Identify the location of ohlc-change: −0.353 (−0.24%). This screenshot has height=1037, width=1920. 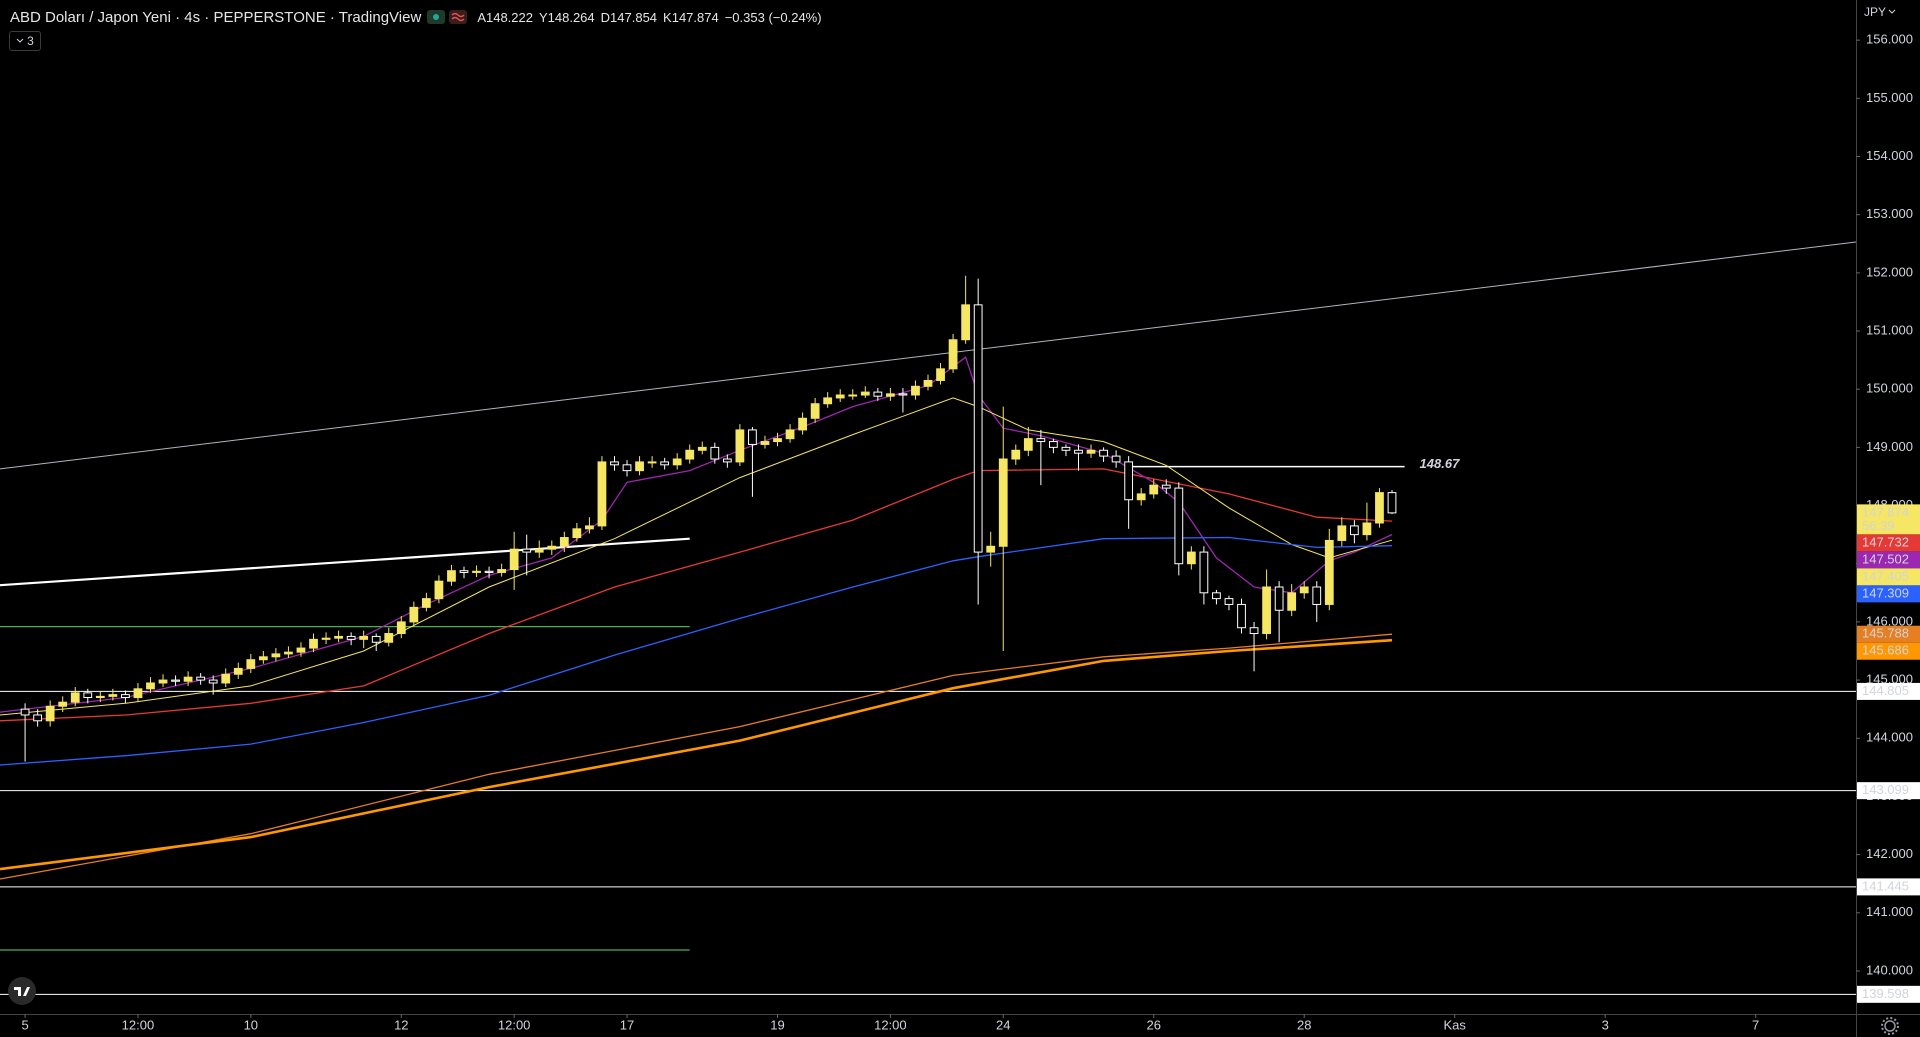
(773, 17).